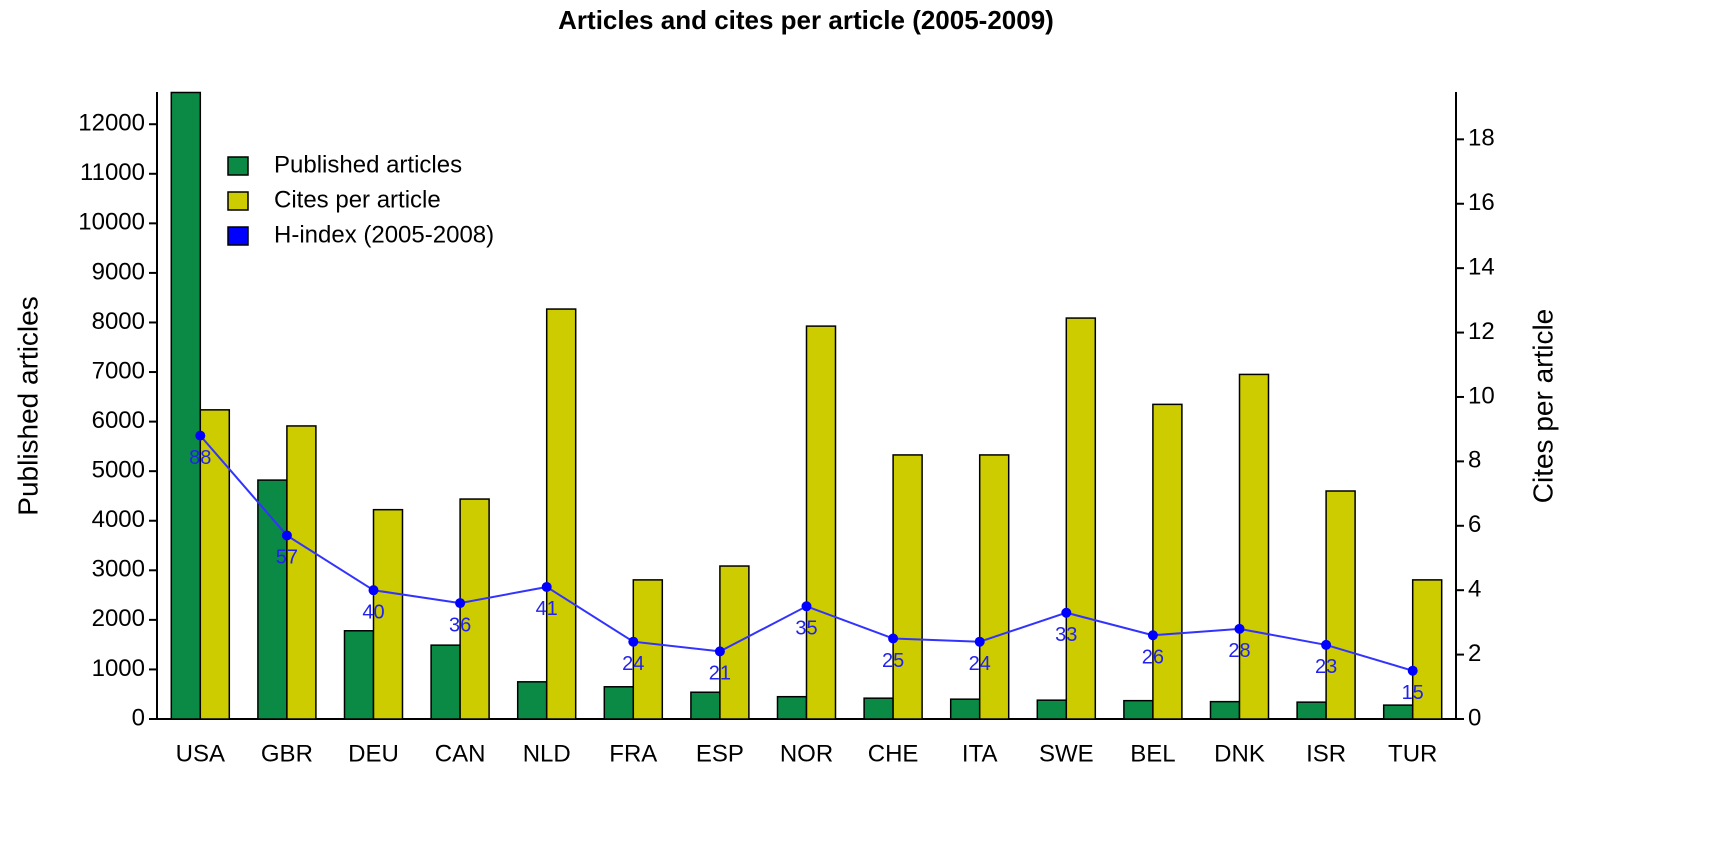 The height and width of the screenshot is (841, 1713). Describe the element at coordinates (1066, 635) in the screenshot. I see `data-label: 33` at that location.